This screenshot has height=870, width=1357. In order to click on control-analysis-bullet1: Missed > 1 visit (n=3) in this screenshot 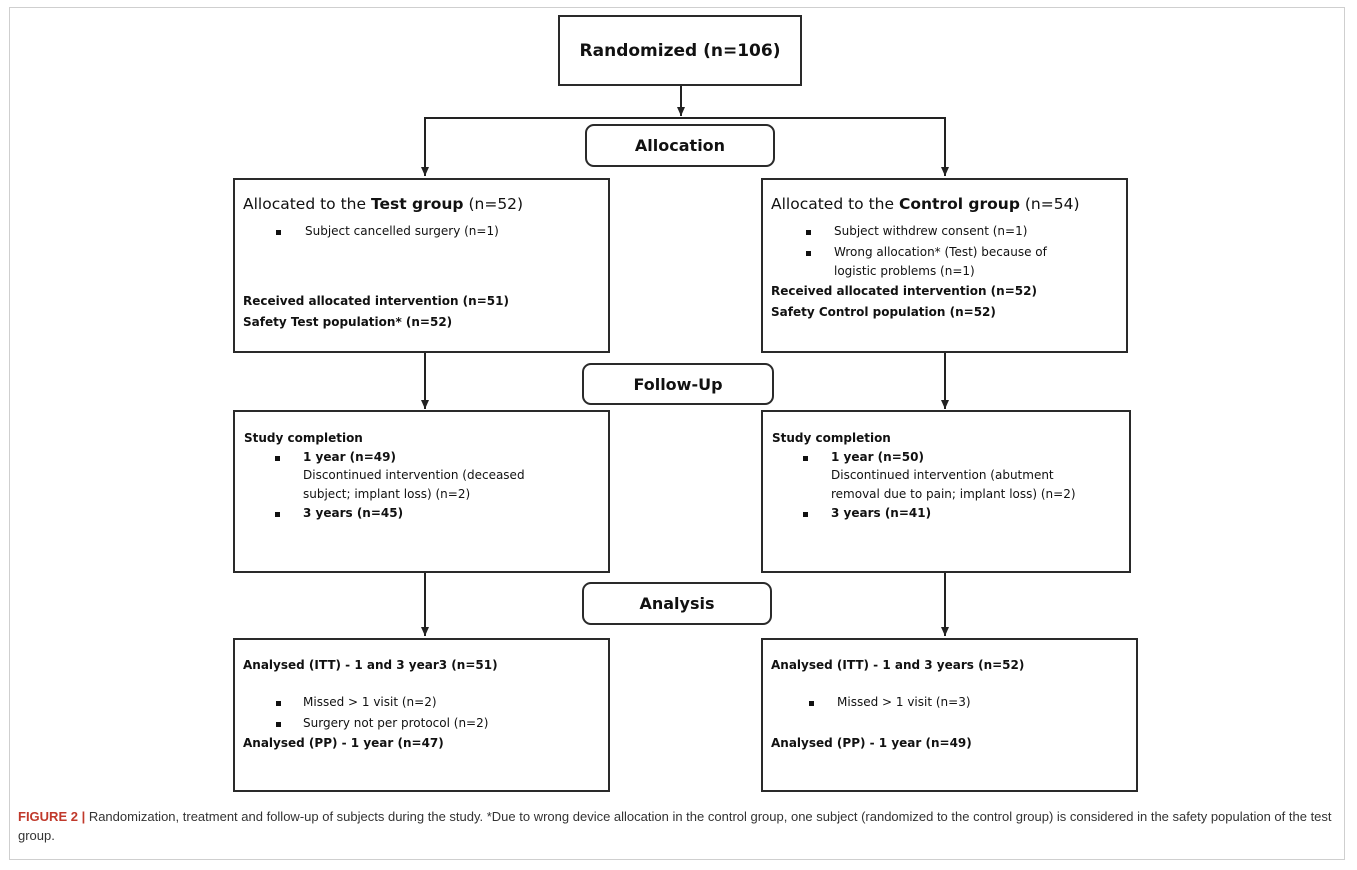, I will do `click(904, 702)`.